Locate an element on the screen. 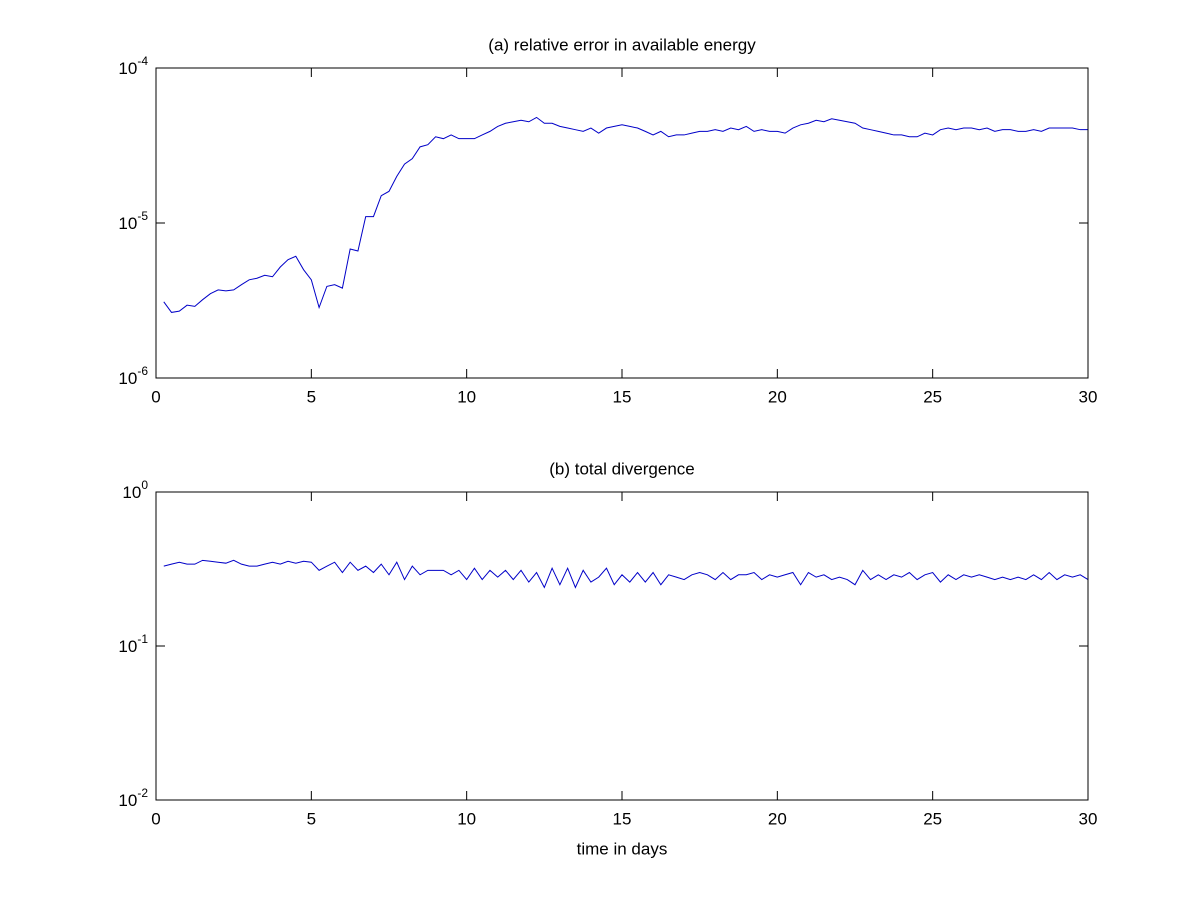 Image resolution: width=1202 pixels, height=901 pixels. x-axis-label: time in days is located at coordinates (622, 848).